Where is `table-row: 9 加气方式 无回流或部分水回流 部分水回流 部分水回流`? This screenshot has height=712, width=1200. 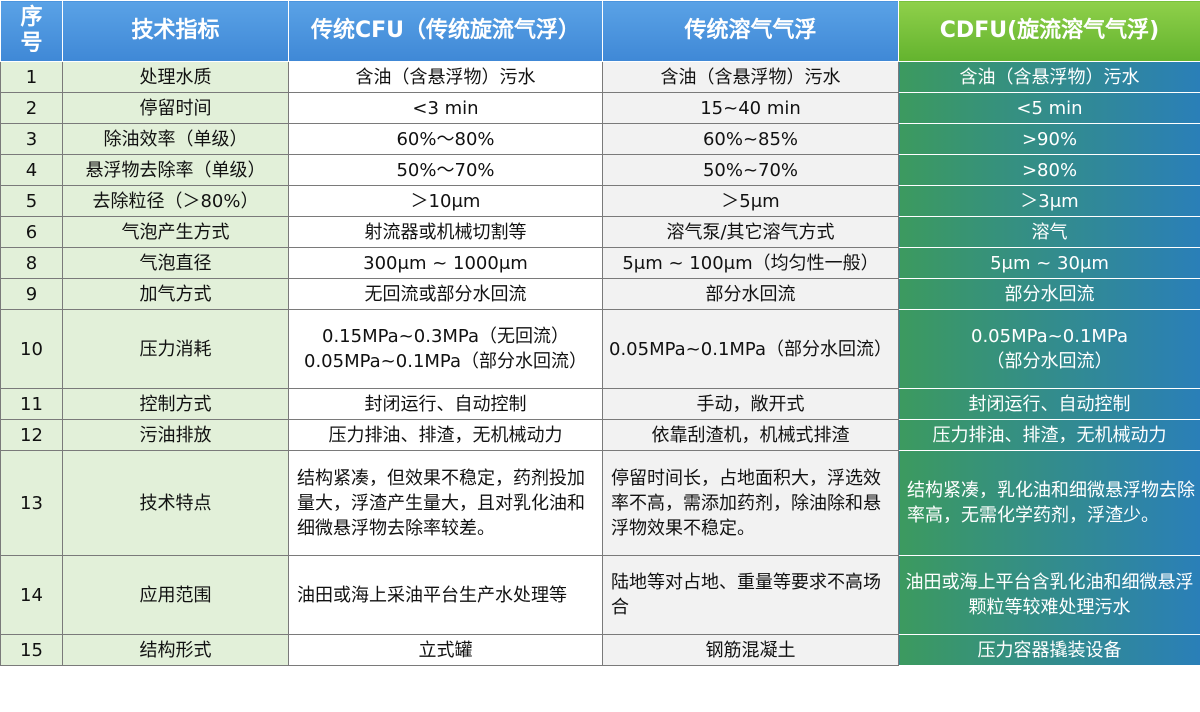 table-row: 9 加气方式 无回流或部分水回流 部分水回流 部分水回流 is located at coordinates (600, 294).